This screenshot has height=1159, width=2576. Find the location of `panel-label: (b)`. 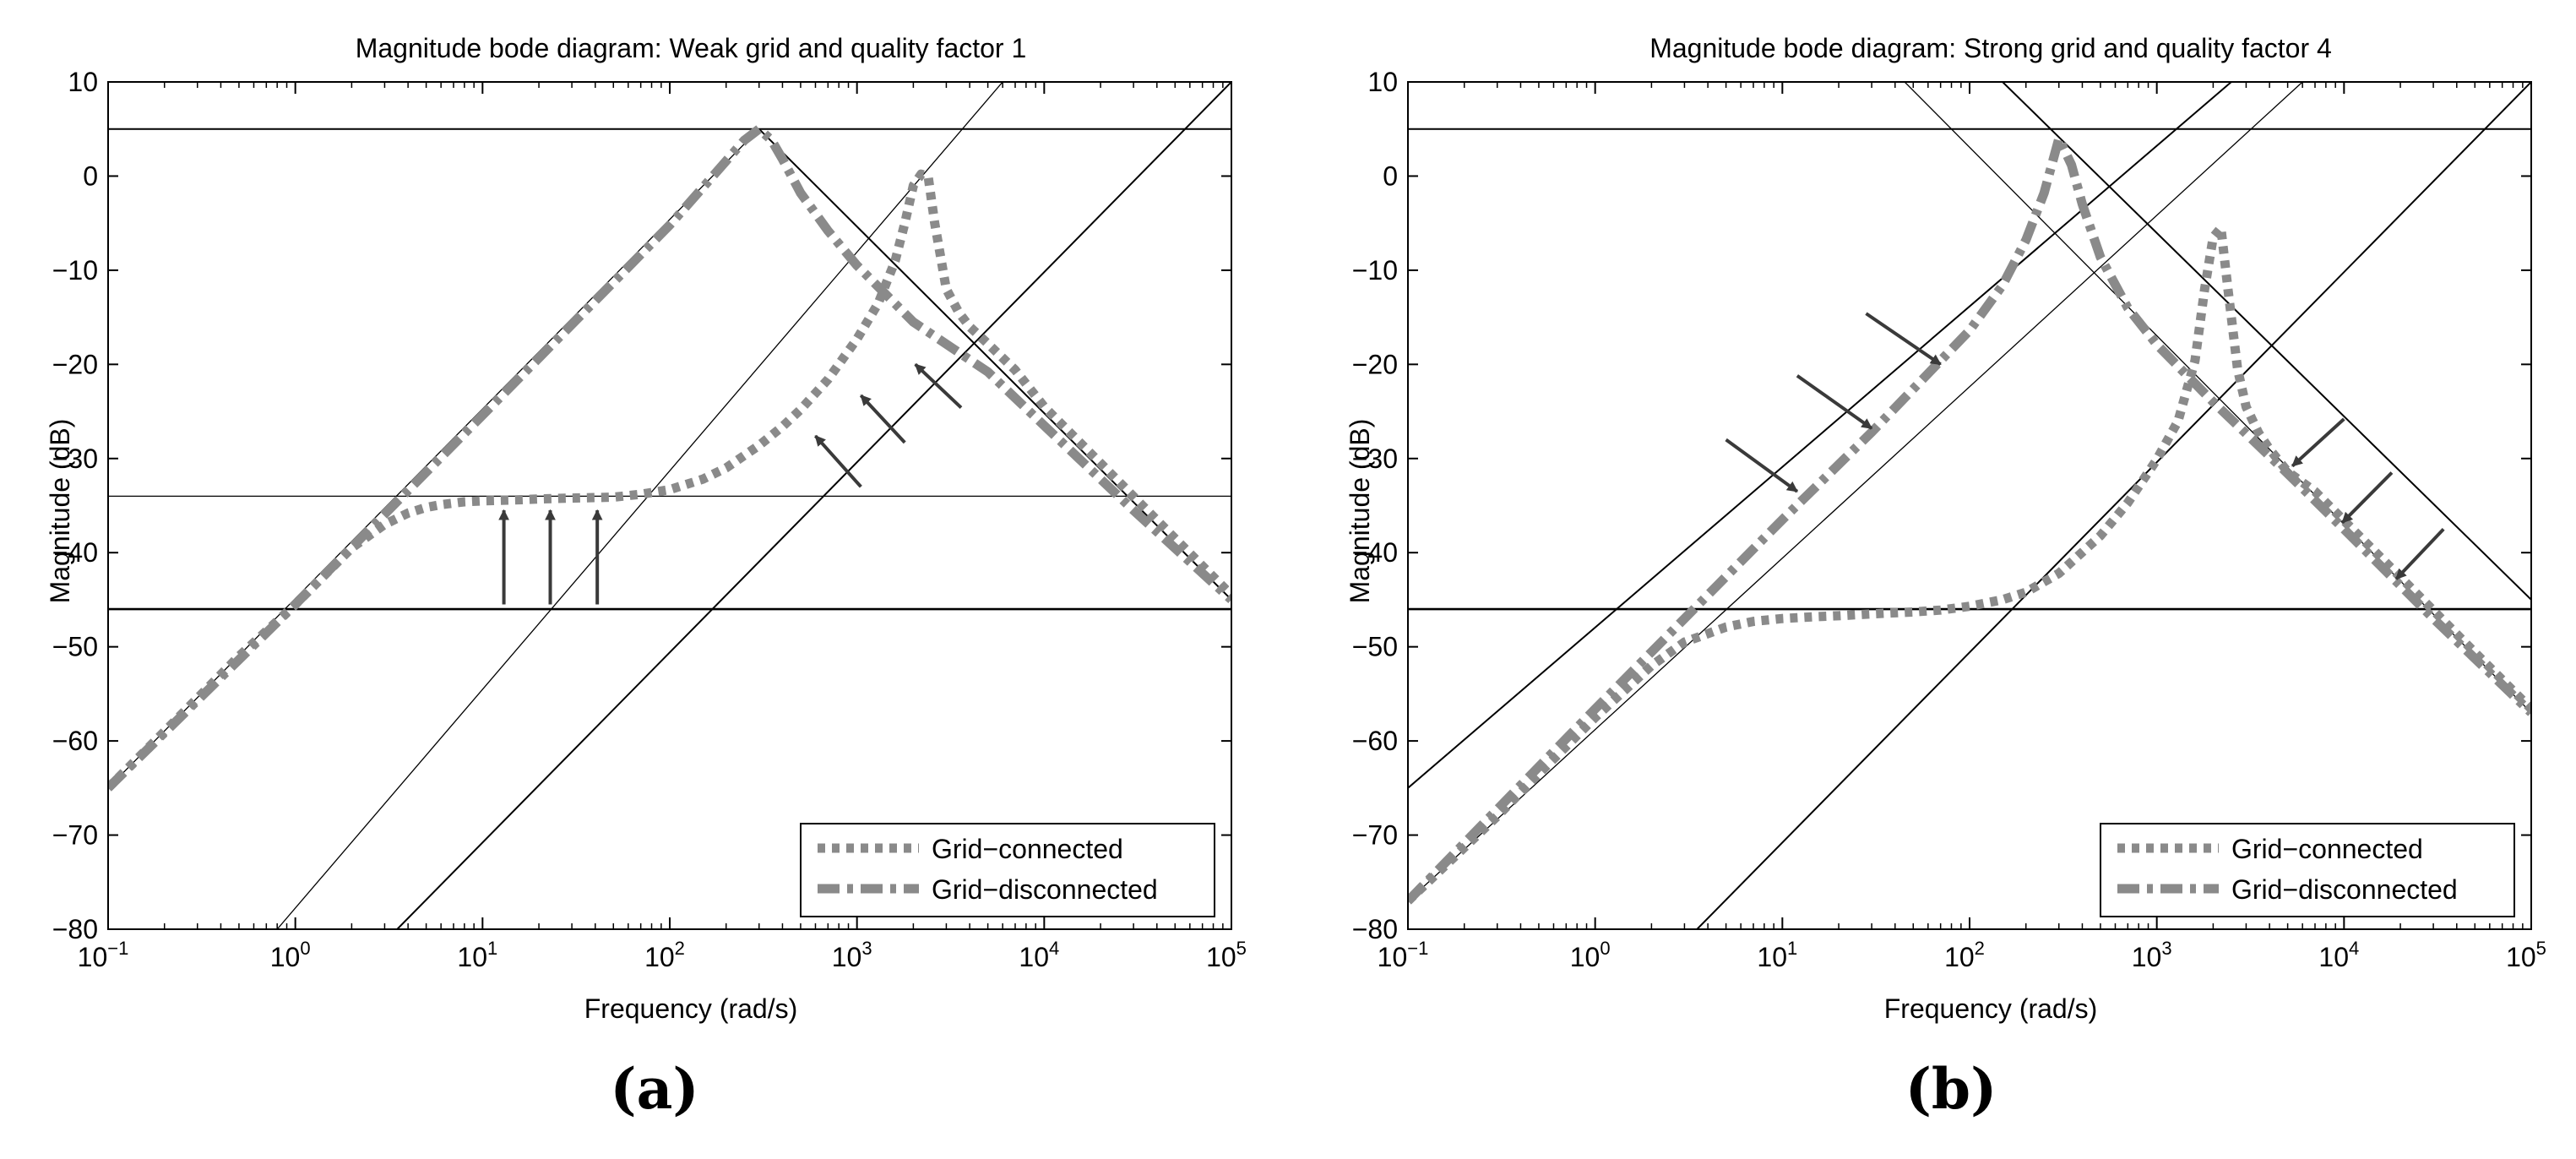

panel-label: (b) is located at coordinates (1951, 1089).